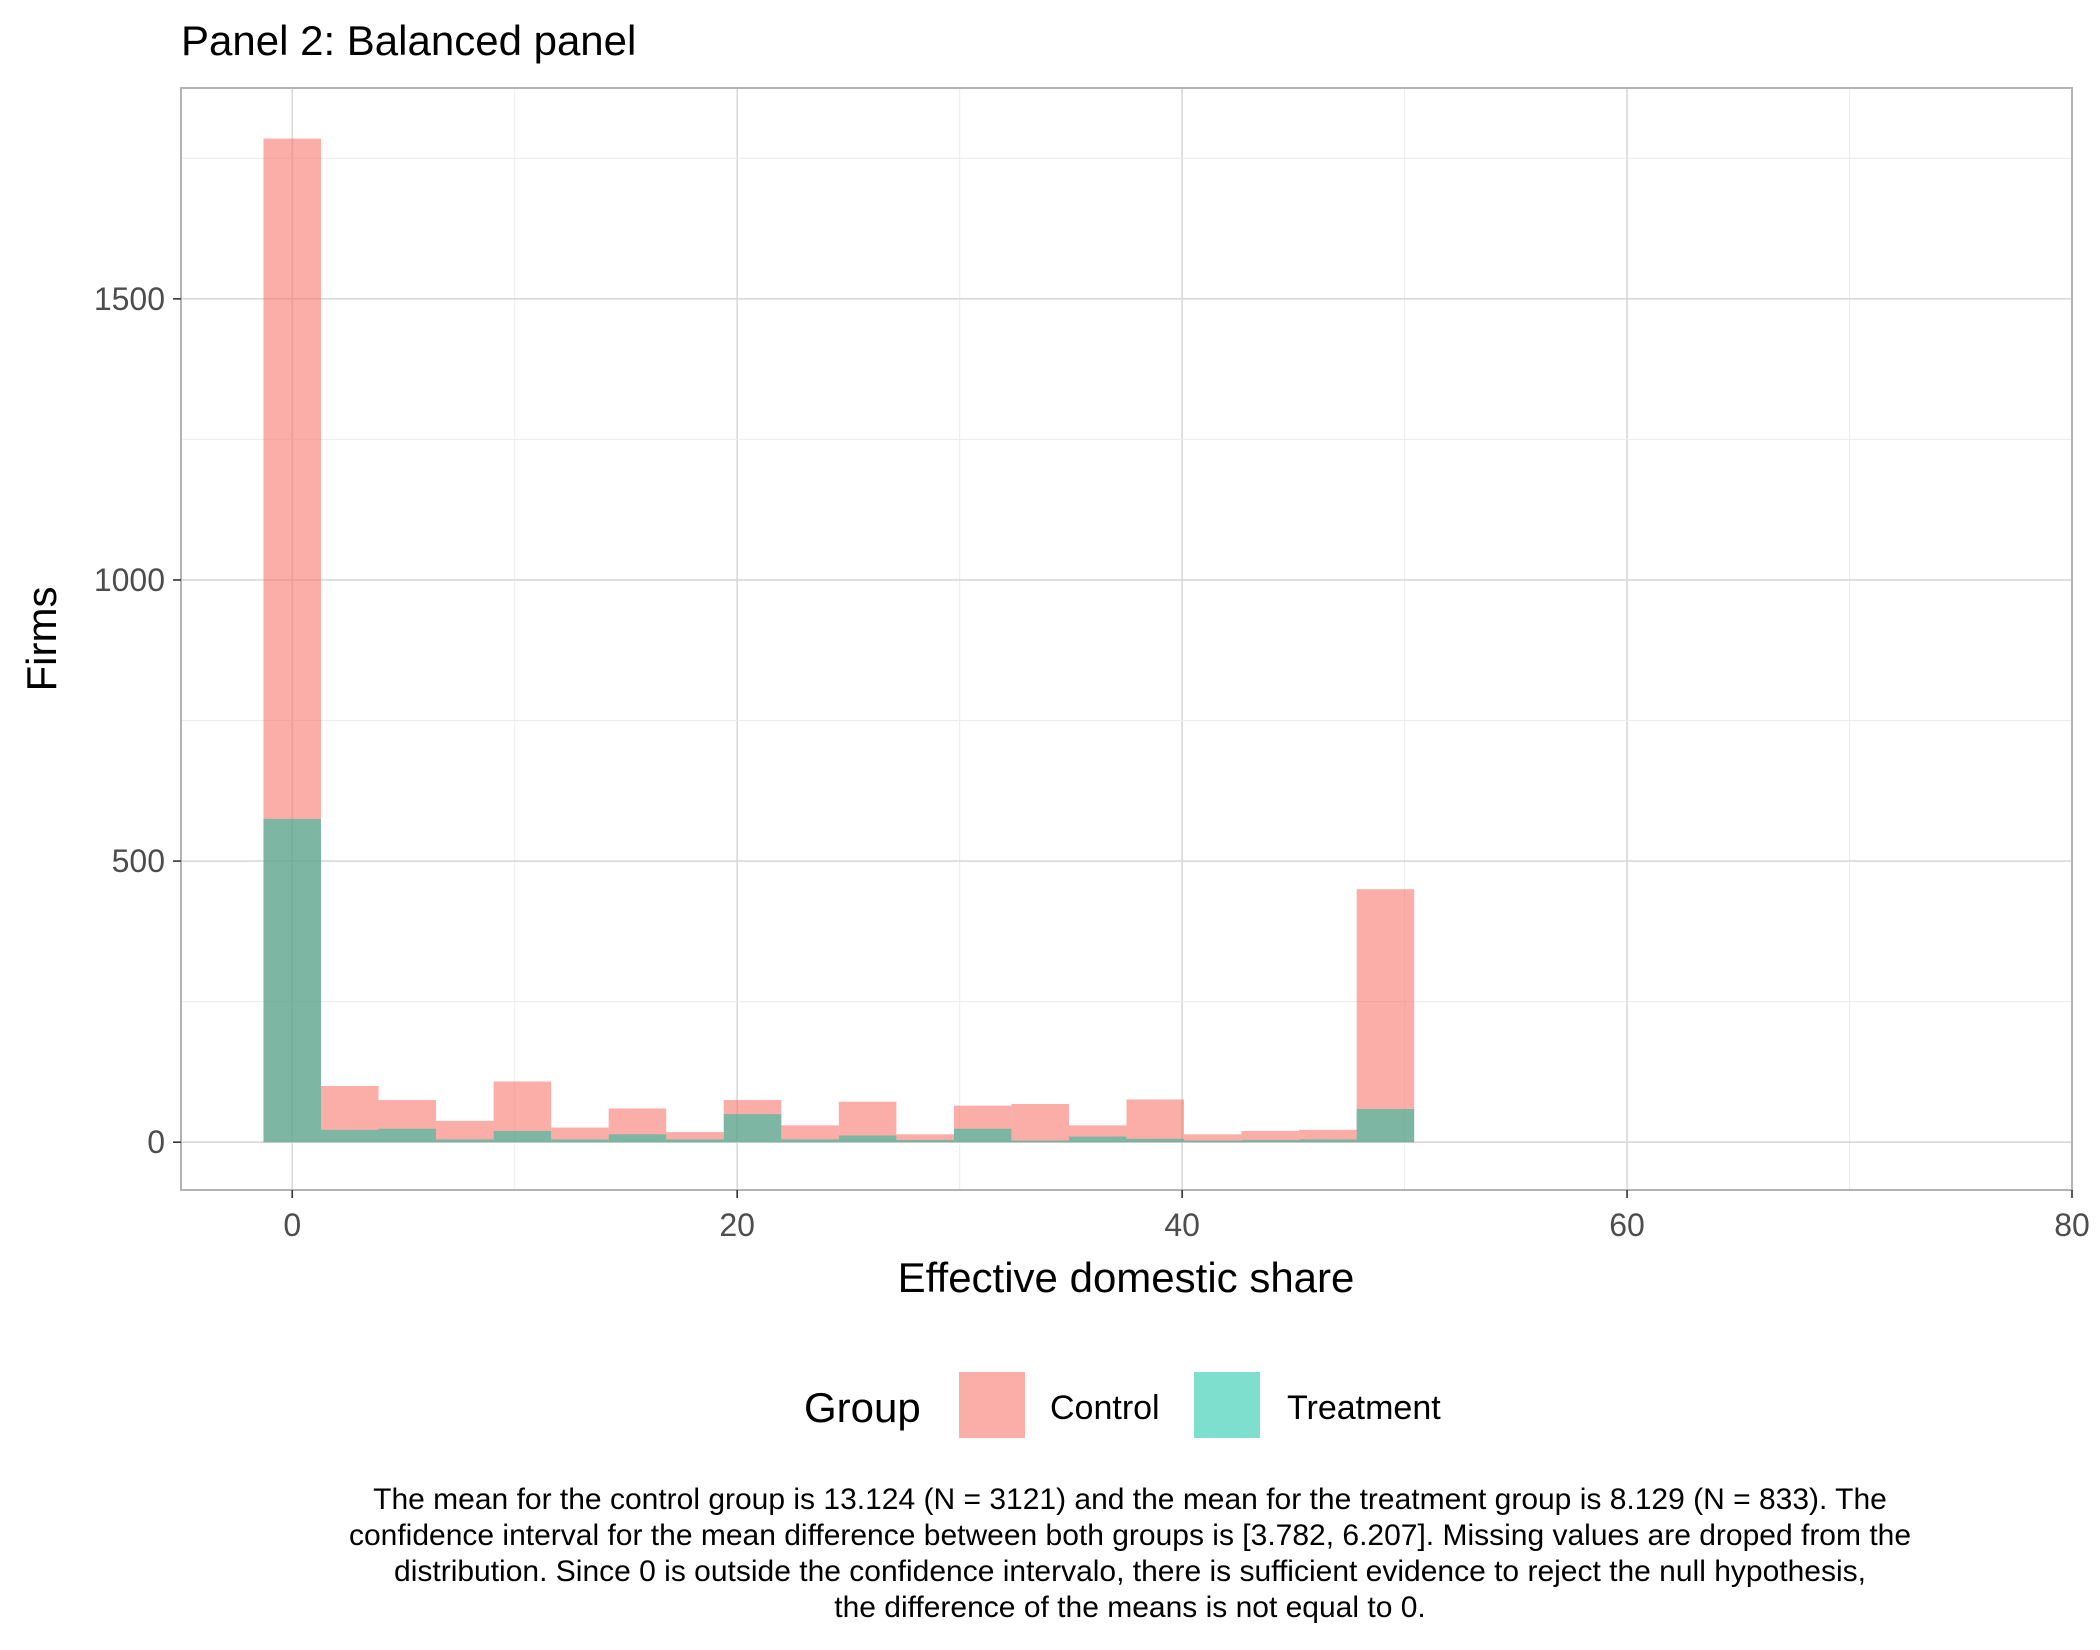 The height and width of the screenshot is (1650, 2100). What do you see at coordinates (2072, 1225) in the screenshot?
I see `x-tick-label: 80` at bounding box center [2072, 1225].